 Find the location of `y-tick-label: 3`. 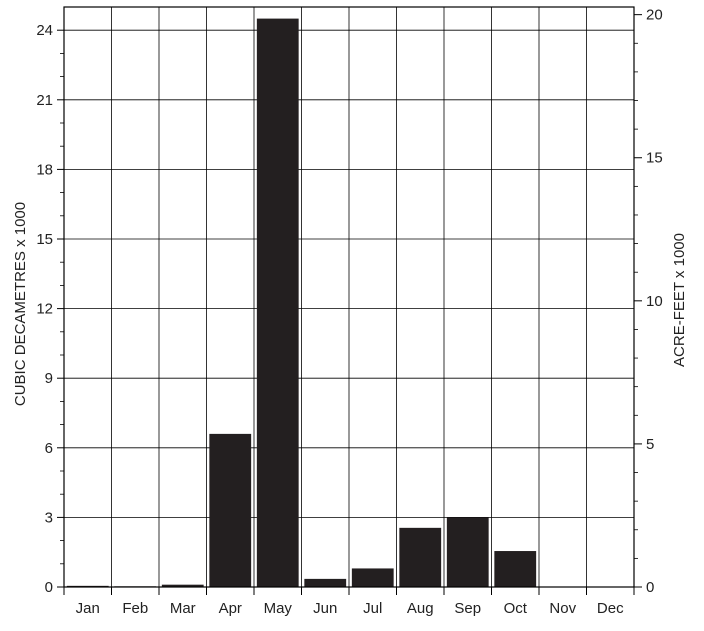

y-tick-label: 3 is located at coordinates (49, 517).